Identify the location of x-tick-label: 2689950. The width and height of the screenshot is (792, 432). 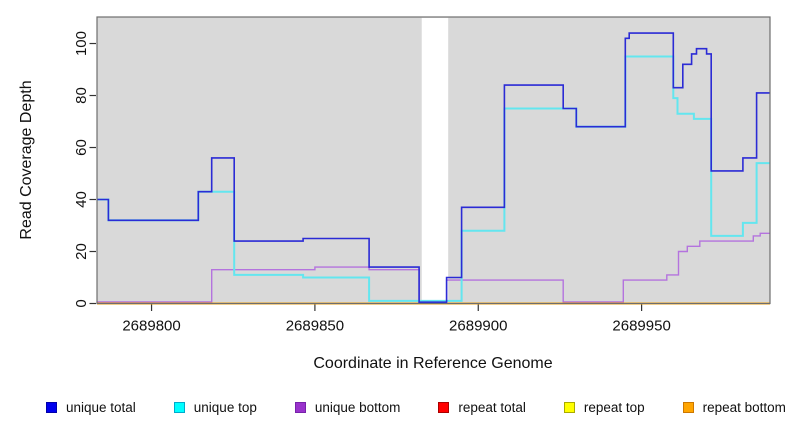
(641, 326).